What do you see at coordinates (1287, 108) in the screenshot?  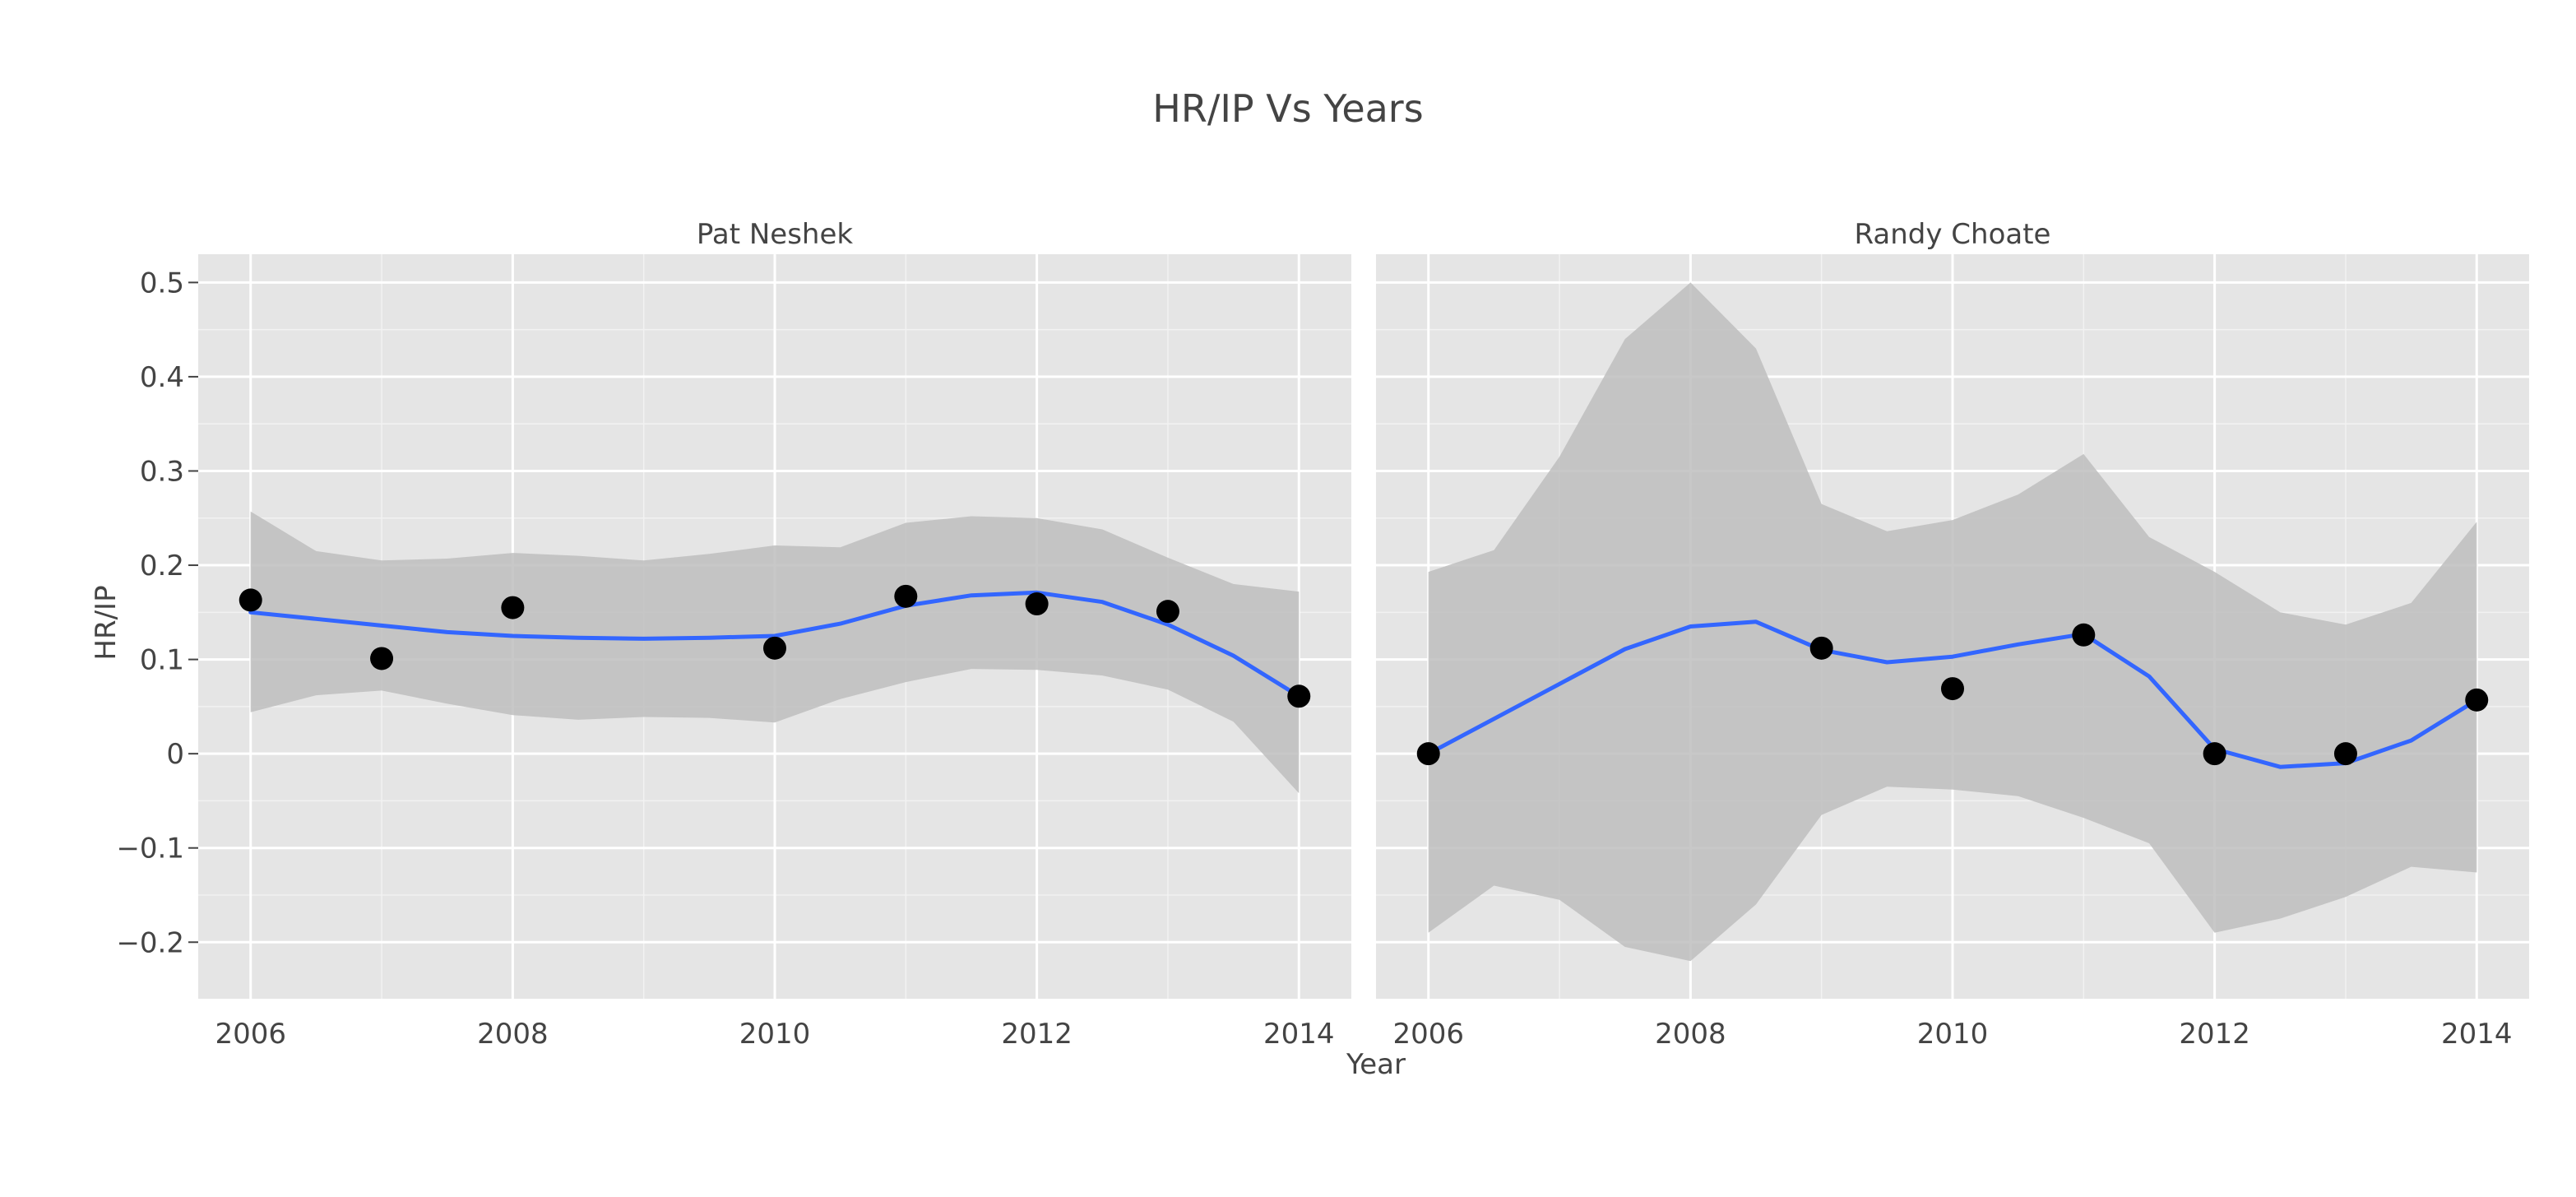 I see `chart-title: HR/IP Vs Years` at bounding box center [1287, 108].